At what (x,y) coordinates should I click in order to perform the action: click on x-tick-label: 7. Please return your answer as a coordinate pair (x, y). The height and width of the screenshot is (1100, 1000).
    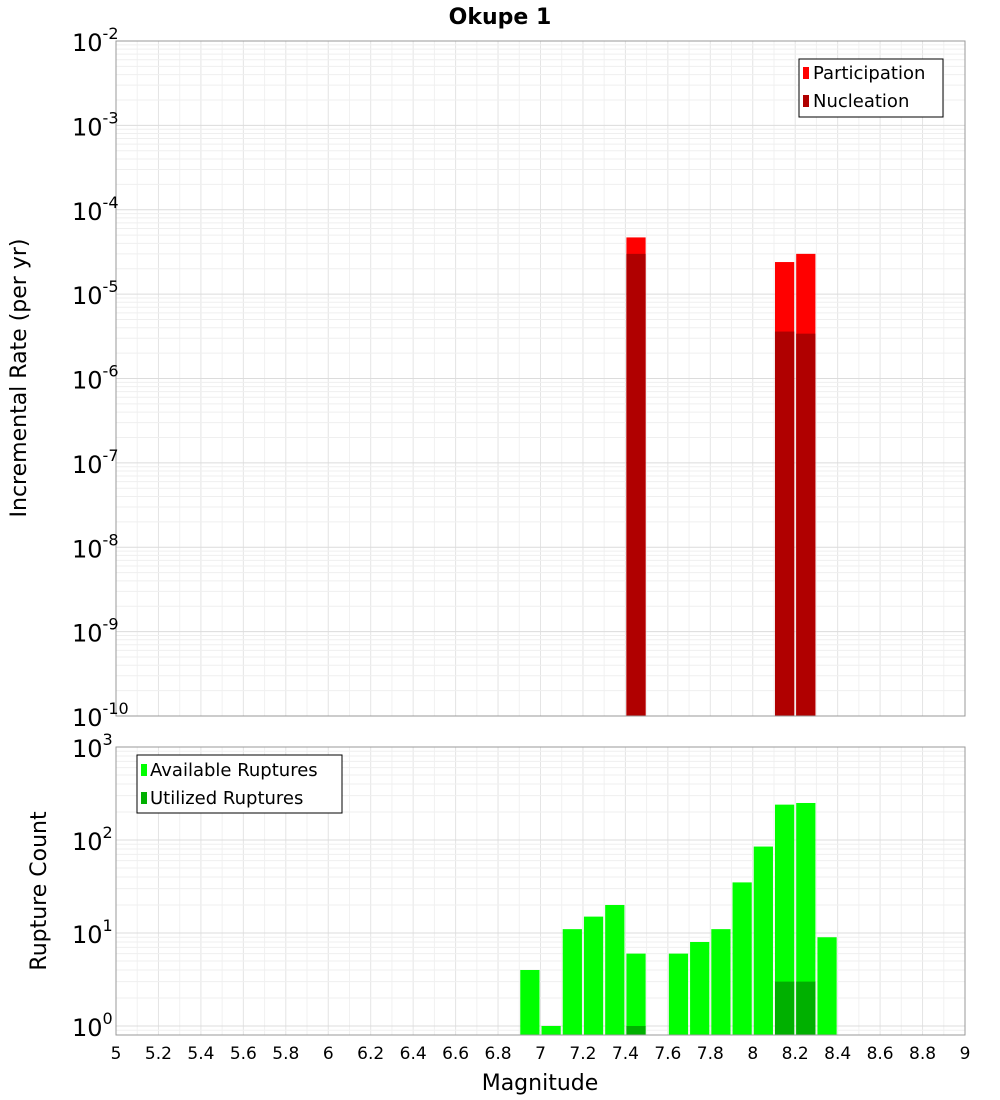
    Looking at the image, I should click on (540, 1054).